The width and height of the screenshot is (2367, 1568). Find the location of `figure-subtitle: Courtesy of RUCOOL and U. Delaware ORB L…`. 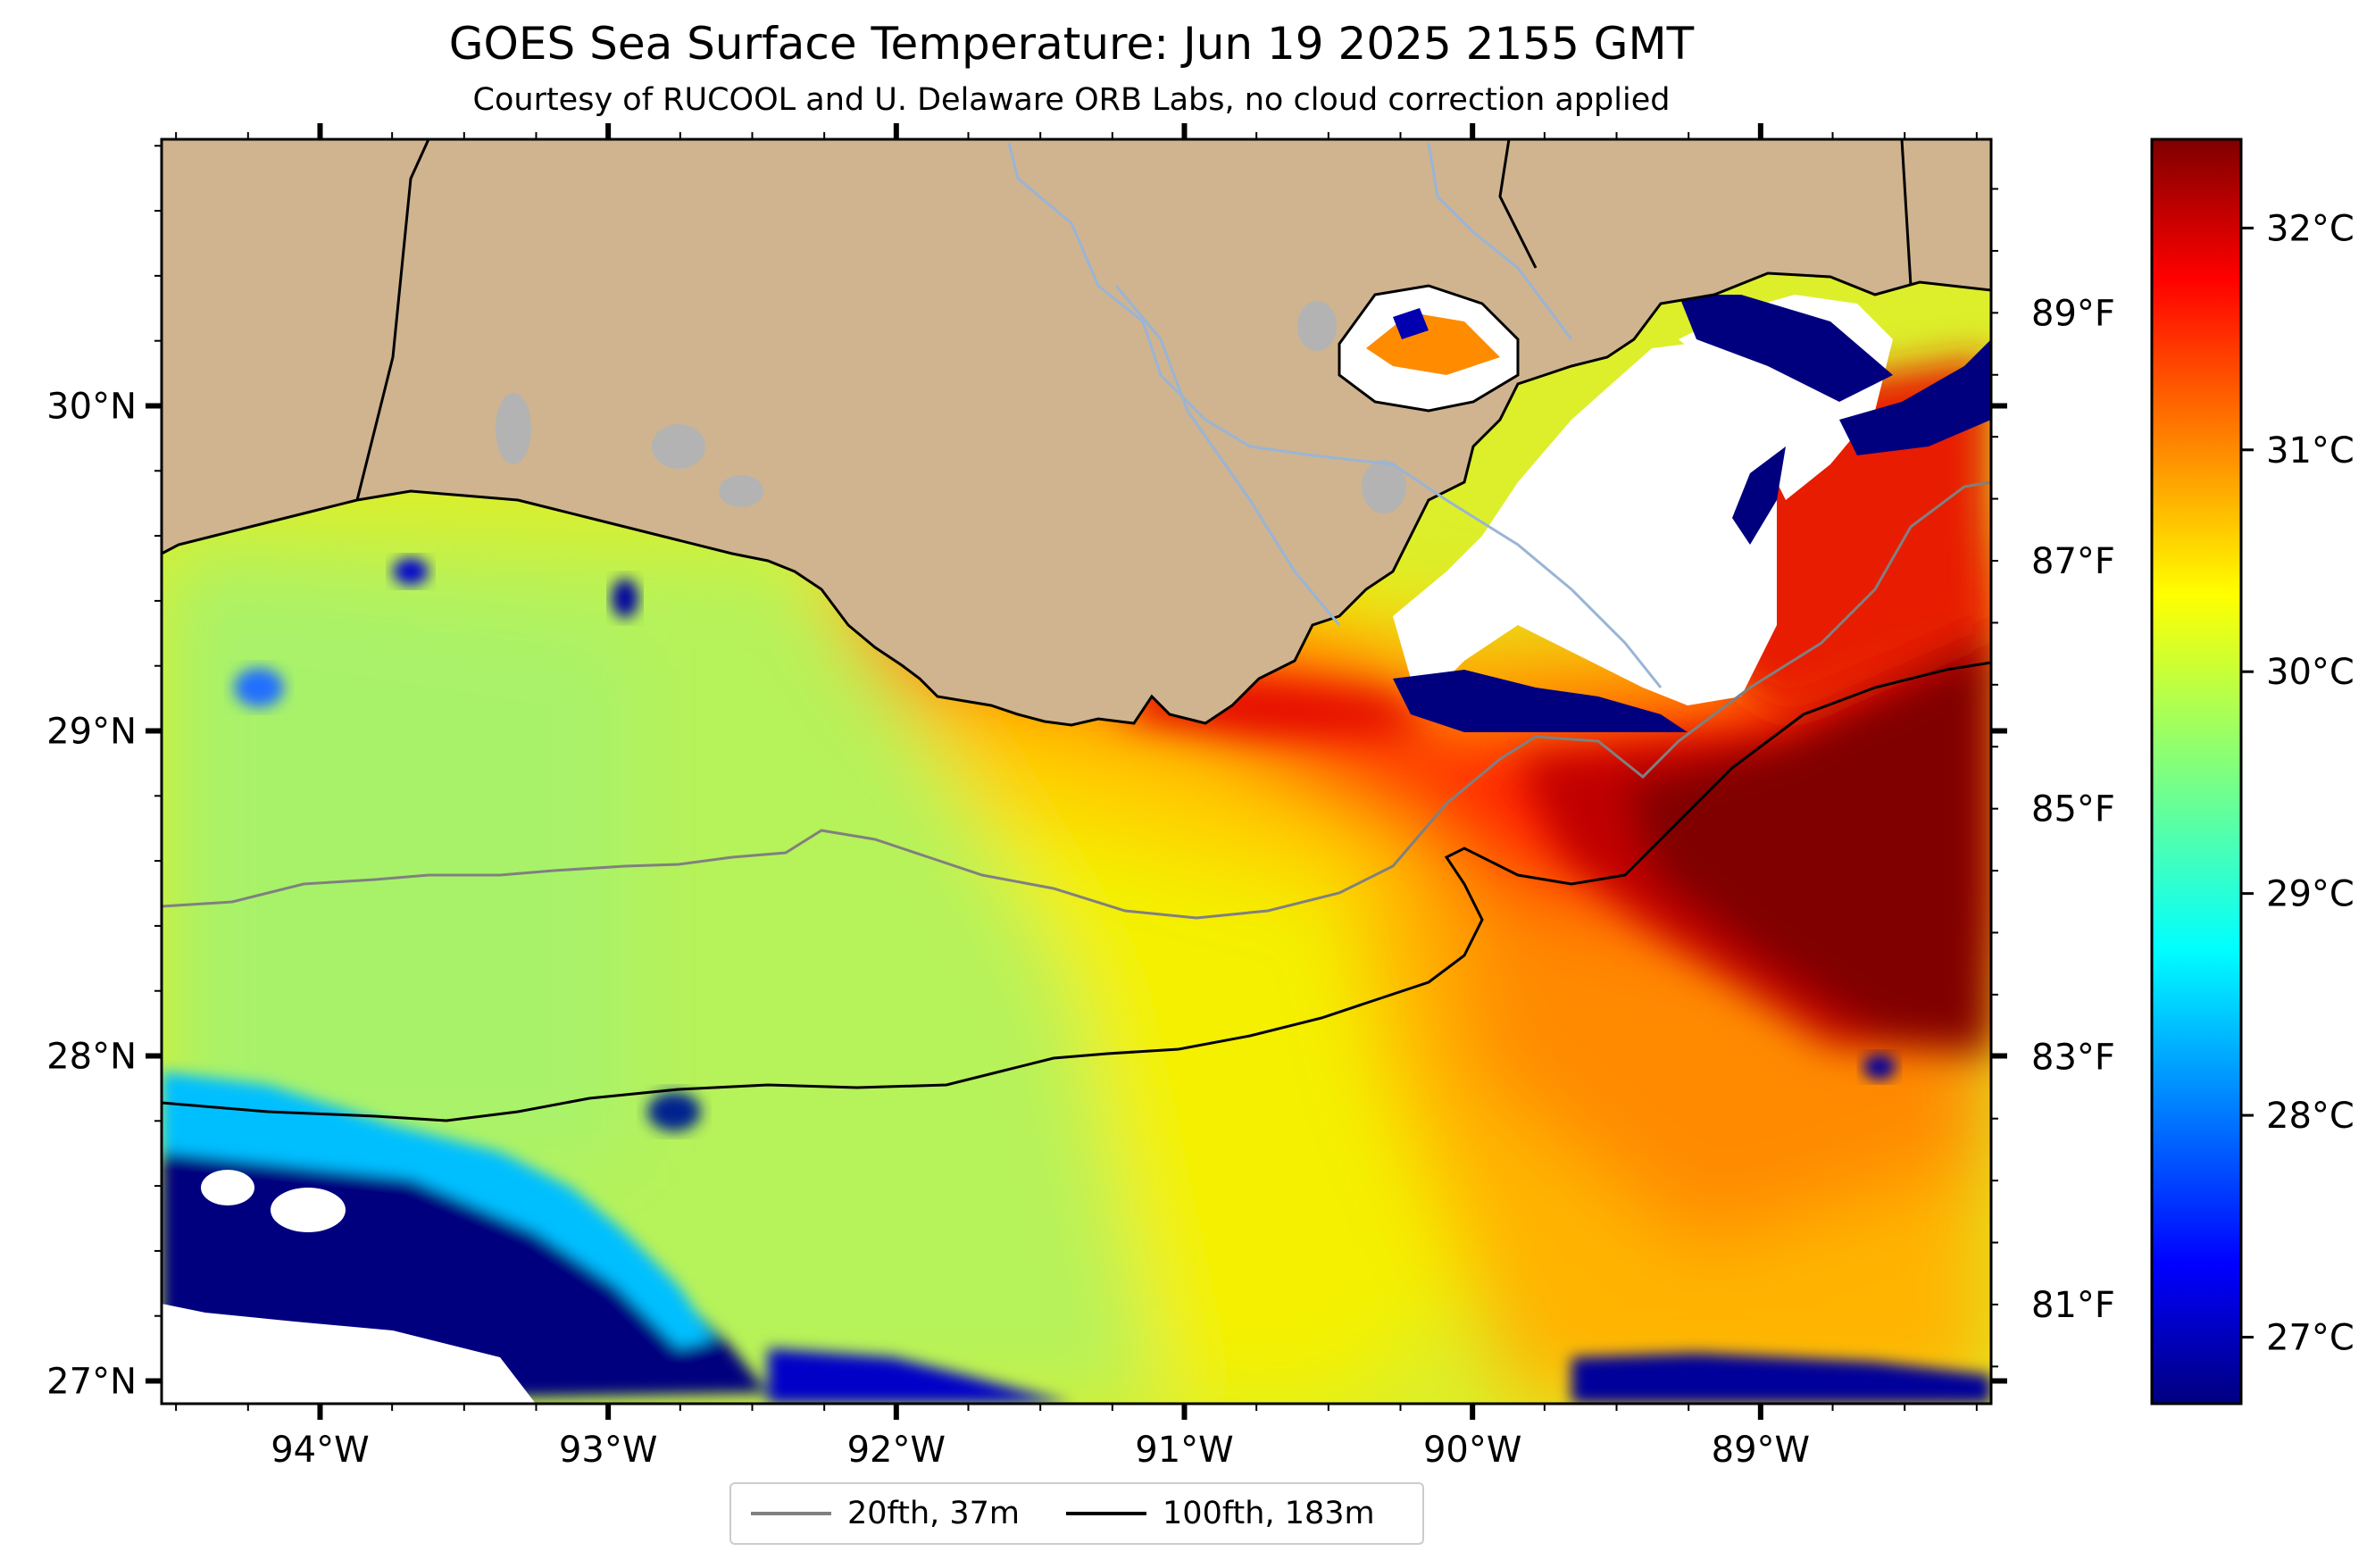

figure-subtitle: Courtesy of RUCOOL and U. Delaware ORB L… is located at coordinates (1071, 100).